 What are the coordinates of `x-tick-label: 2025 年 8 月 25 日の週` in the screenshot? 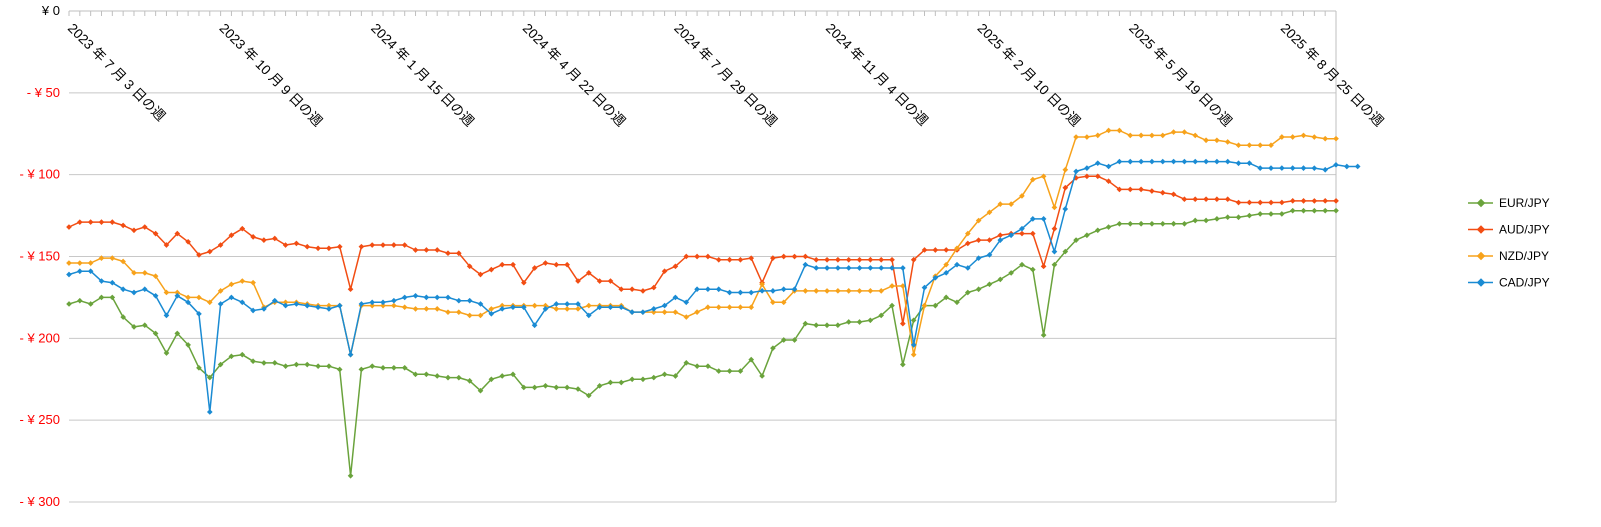 It's located at (1332, 75).